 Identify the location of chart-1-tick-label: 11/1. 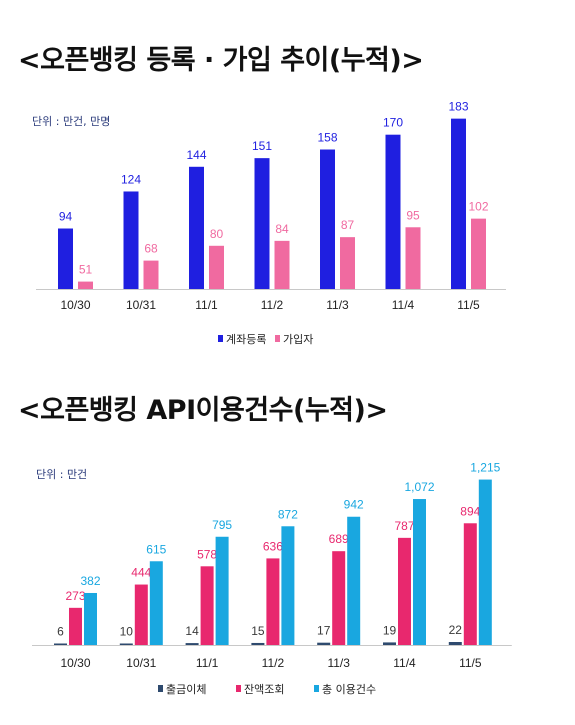
(206, 305).